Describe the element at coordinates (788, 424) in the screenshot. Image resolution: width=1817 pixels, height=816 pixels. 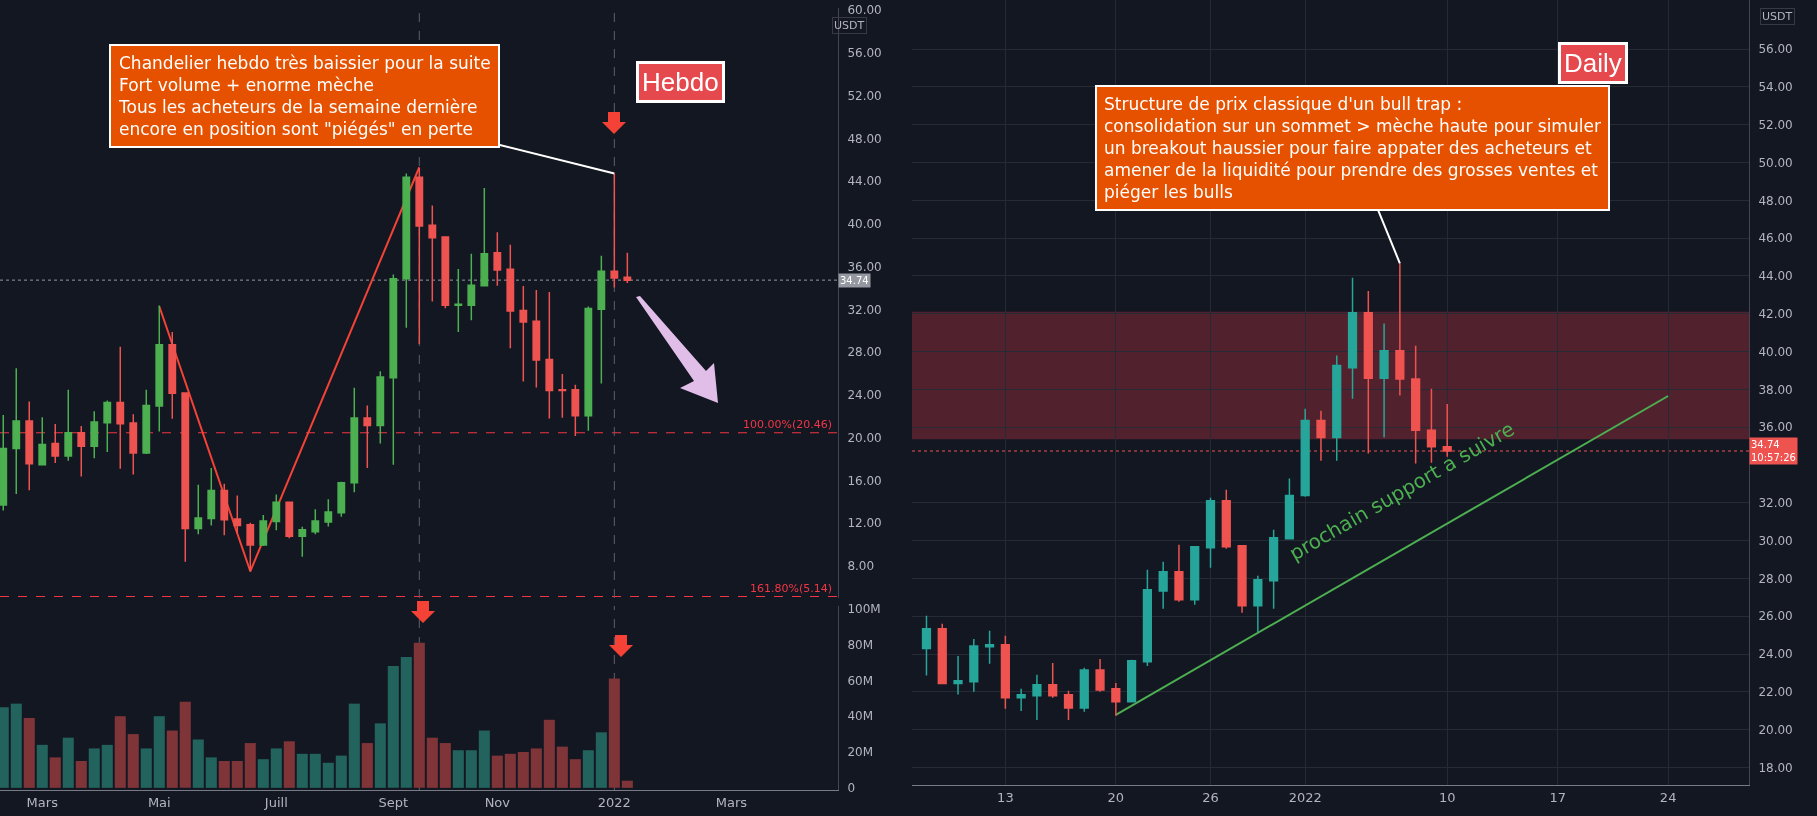
I see `ref-line-label: 100.00%(20.46)` at that location.